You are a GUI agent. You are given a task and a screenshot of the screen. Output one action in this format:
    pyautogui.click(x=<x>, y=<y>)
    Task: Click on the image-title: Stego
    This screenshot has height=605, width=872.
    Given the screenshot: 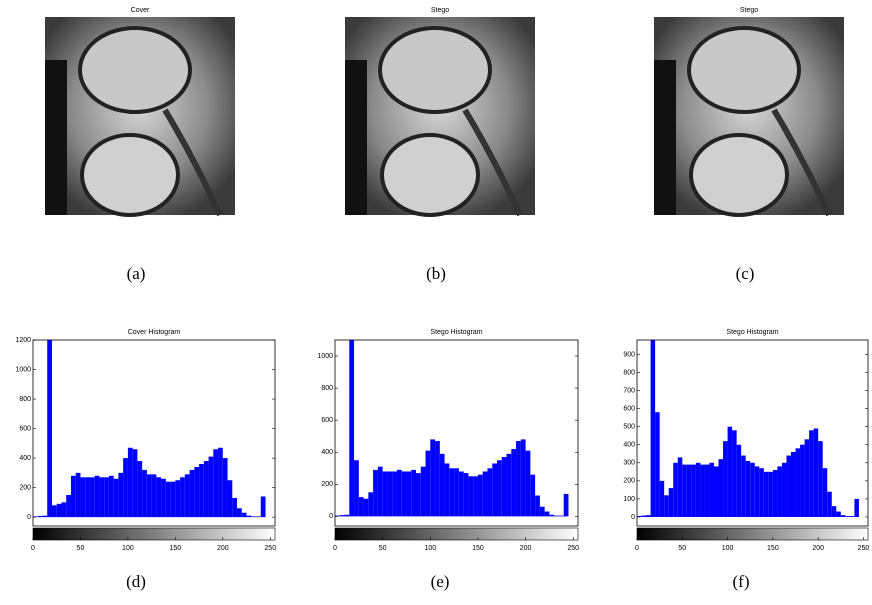 What is the action you would take?
    pyautogui.click(x=440, y=10)
    